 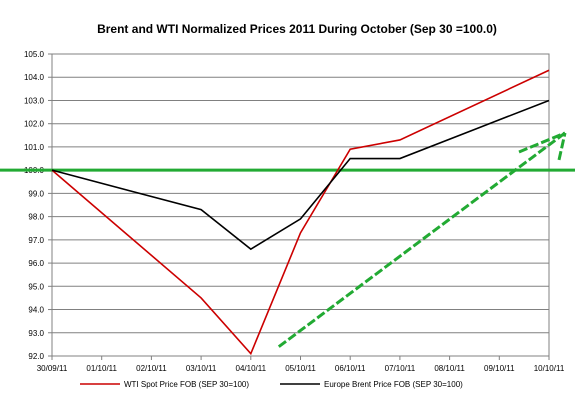 I want to click on x-tick-label-6: 06/10/11, so click(x=350, y=368).